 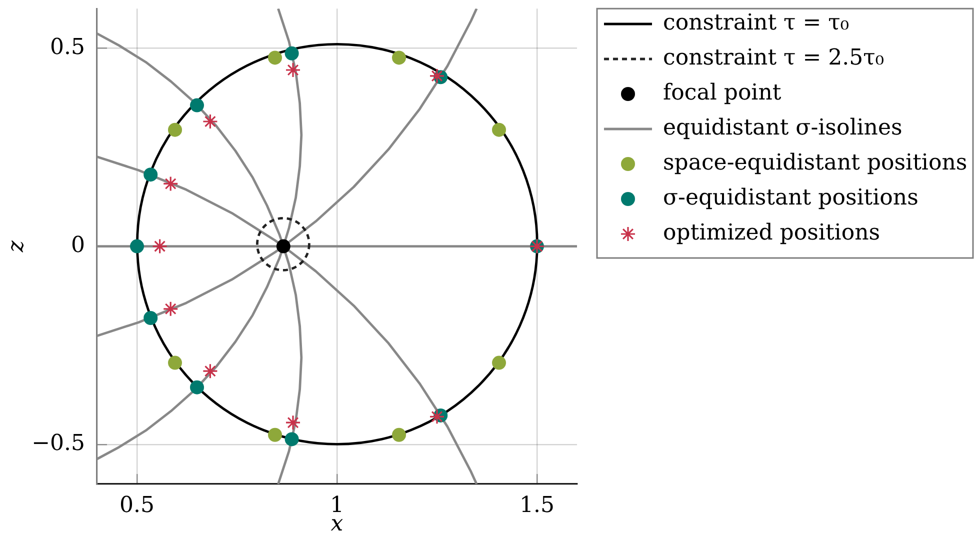 I want to click on y-tick-label: −0.5, so click(x=58, y=443).